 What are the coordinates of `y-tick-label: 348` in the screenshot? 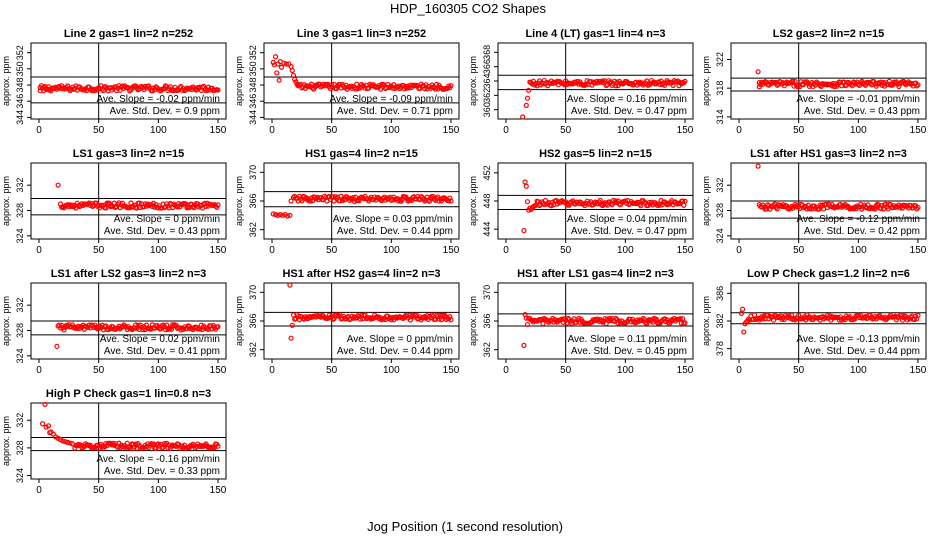 It's located at (253, 85).